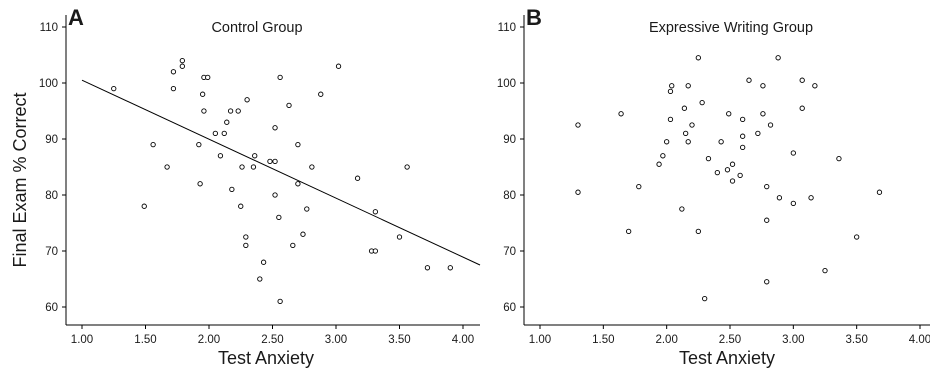  What do you see at coordinates (20, 179) in the screenshot?
I see `y-axis-title: Final Exam % Correct` at bounding box center [20, 179].